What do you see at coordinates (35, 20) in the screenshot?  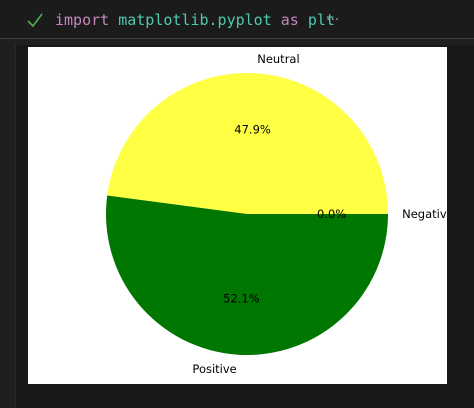 I see `check-icon` at bounding box center [35, 20].